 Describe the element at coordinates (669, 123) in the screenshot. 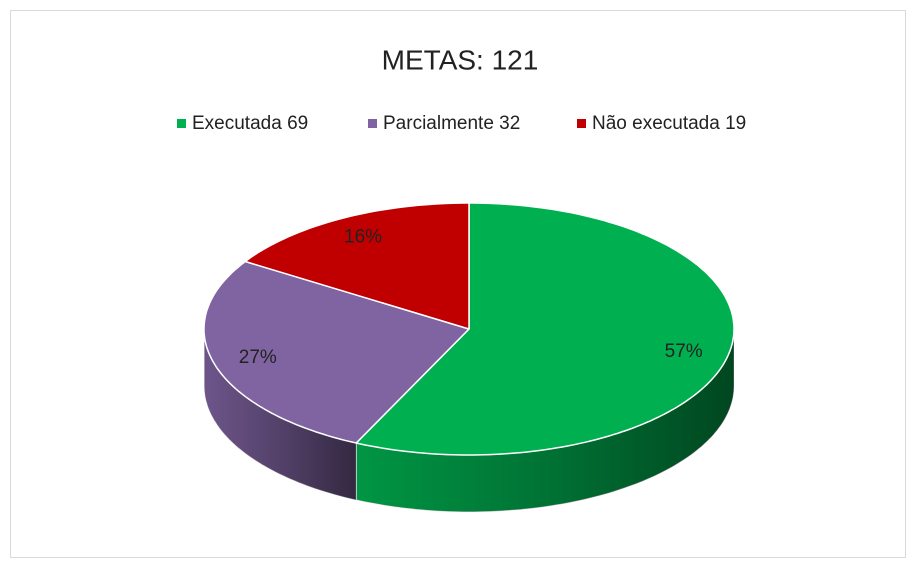

I see `legend-label: Não executada 19` at that location.